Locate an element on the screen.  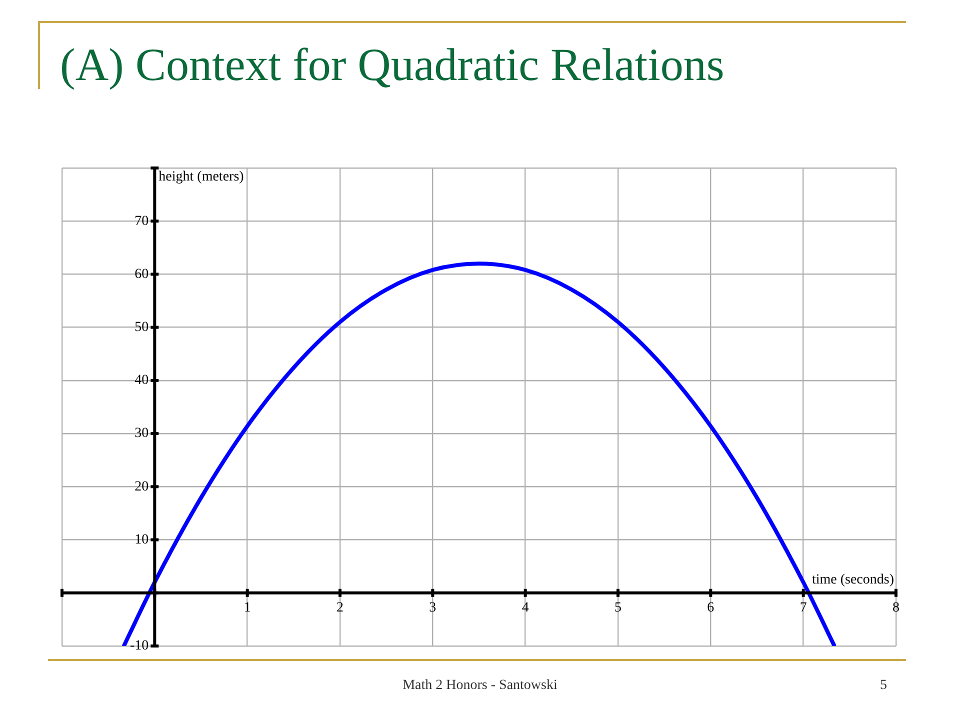
x-tick-label: 7 is located at coordinates (803, 608).